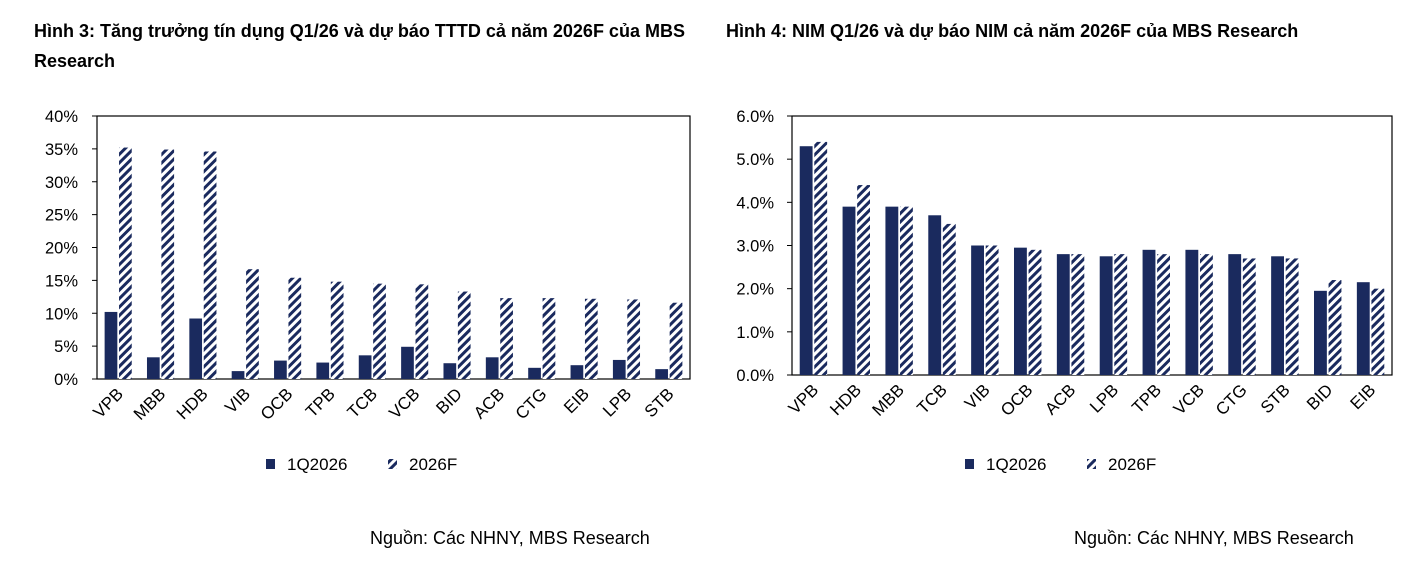 The width and height of the screenshot is (1423, 578). Describe the element at coordinates (1249, 316) in the screenshot. I see `c2-bar-2026f-ctg` at that location.